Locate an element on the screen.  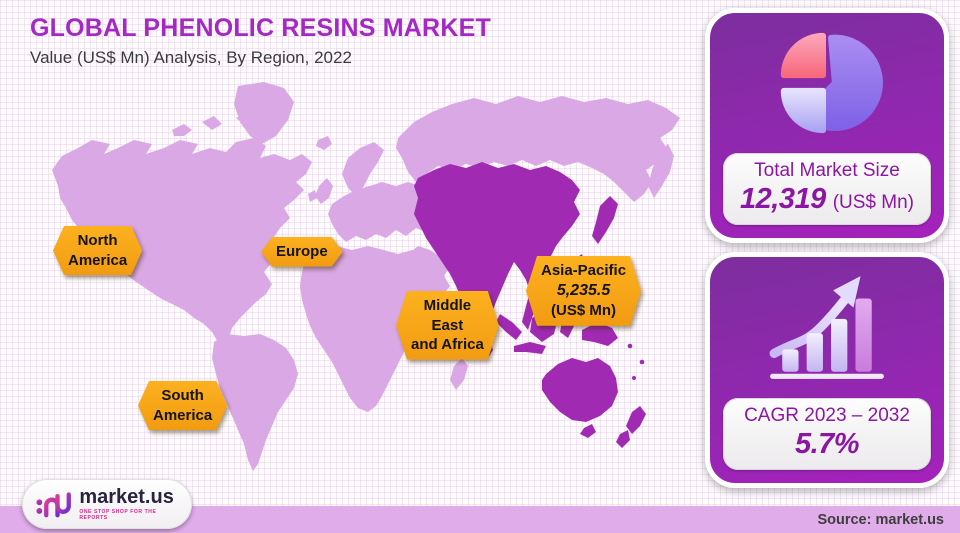
region-europe is located at coordinates (371, 189).